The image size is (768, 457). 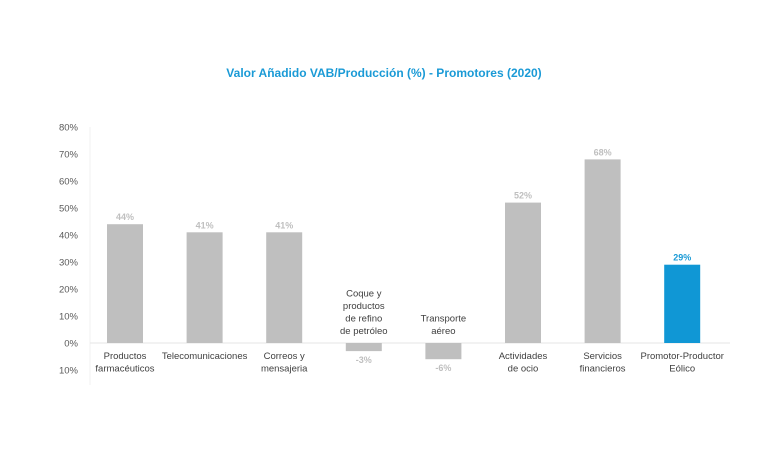 What do you see at coordinates (523, 369) in the screenshot?
I see `category-label: de ocio` at bounding box center [523, 369].